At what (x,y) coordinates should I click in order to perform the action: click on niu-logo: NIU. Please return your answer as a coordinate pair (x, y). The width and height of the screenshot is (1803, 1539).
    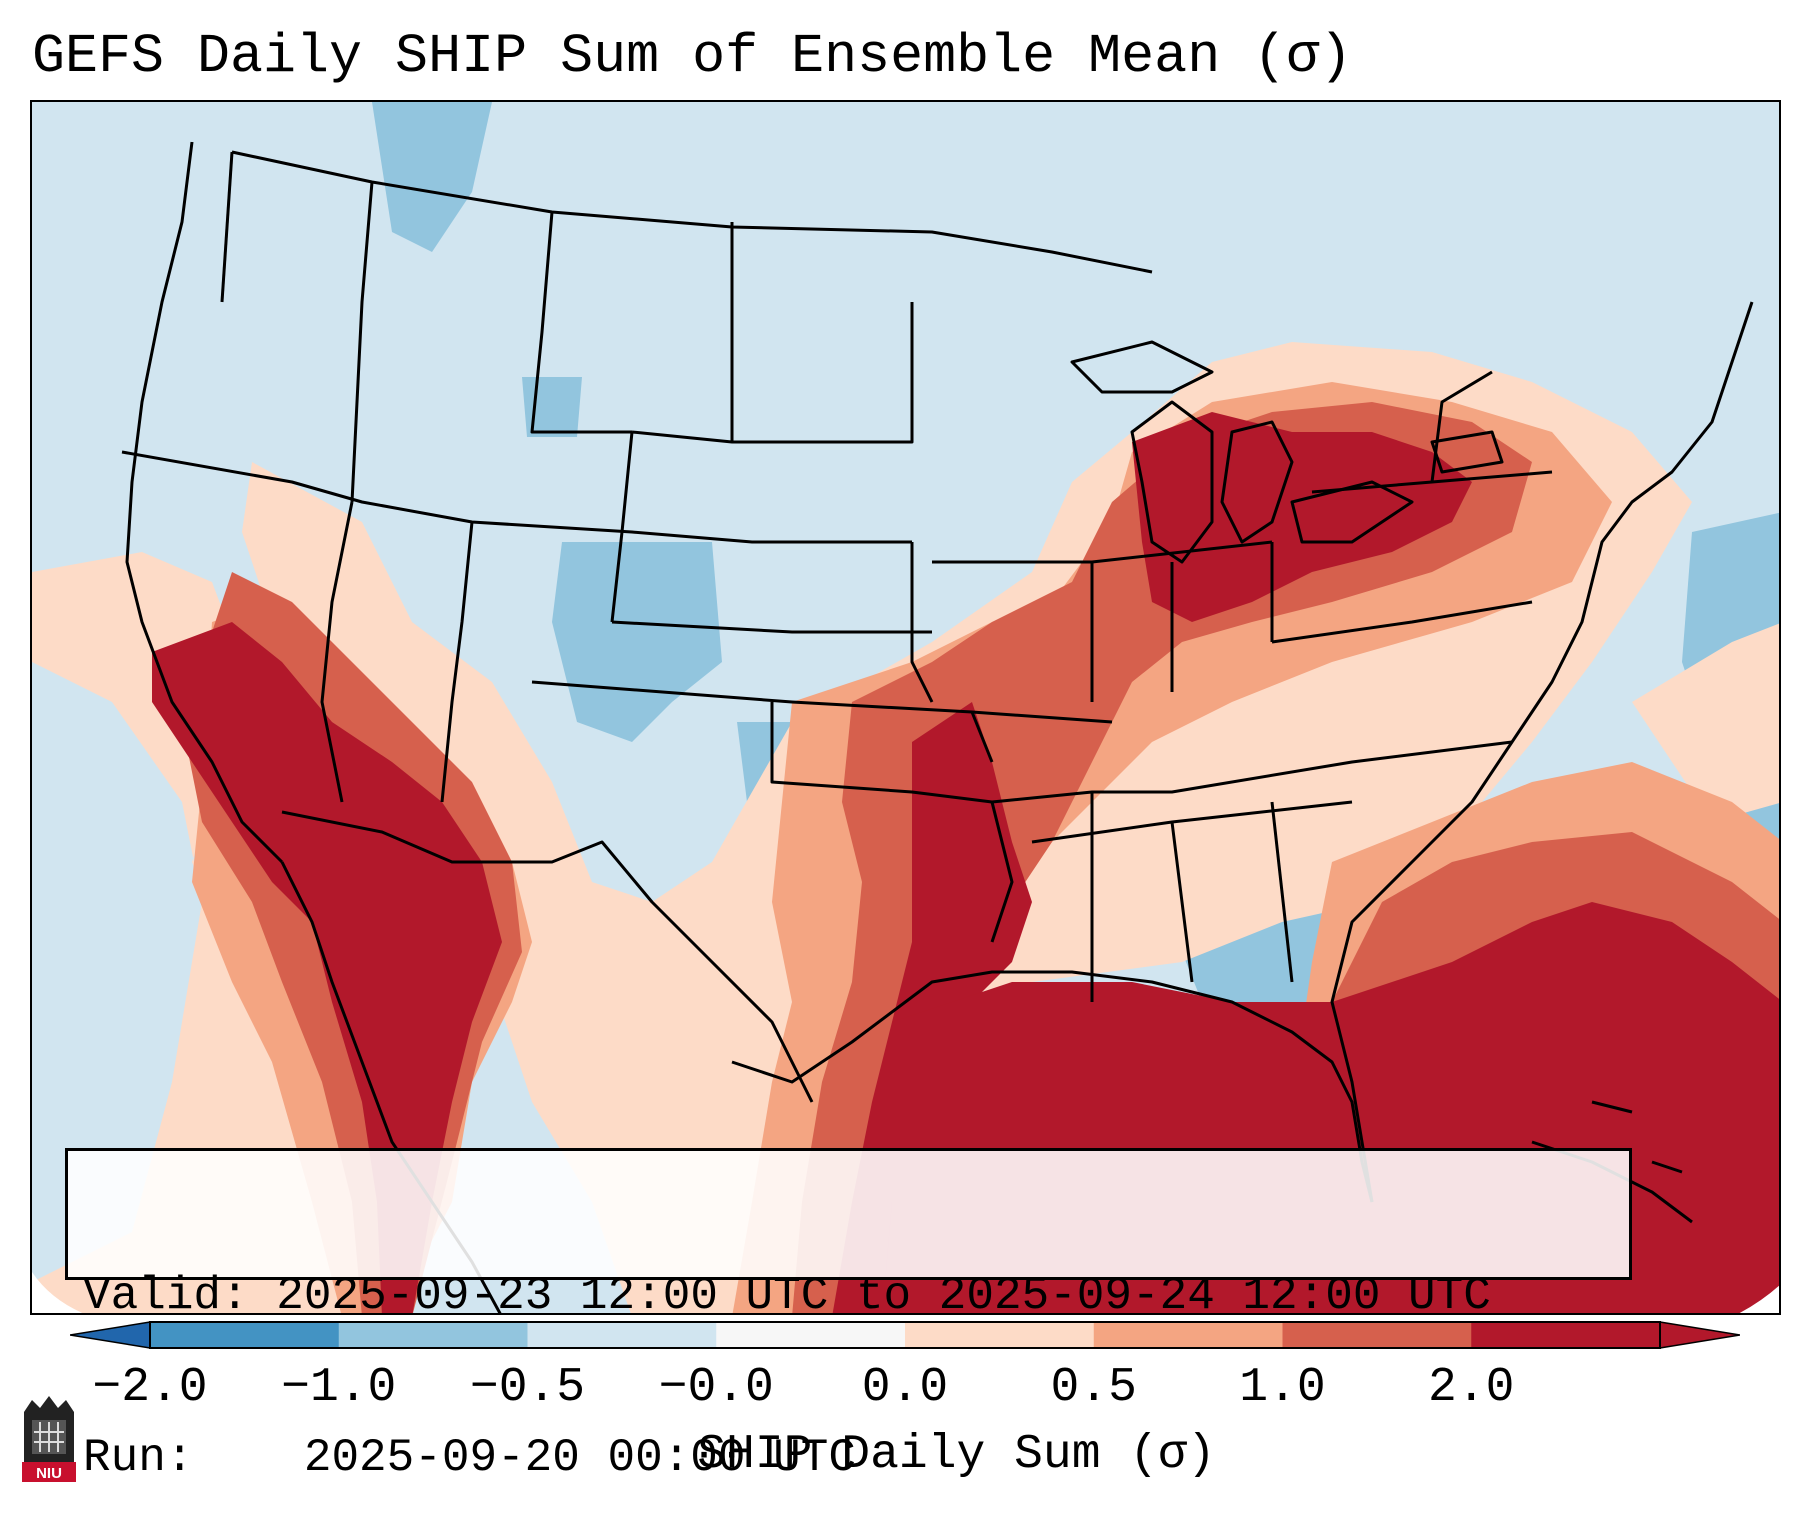
    Looking at the image, I should click on (49, 1439).